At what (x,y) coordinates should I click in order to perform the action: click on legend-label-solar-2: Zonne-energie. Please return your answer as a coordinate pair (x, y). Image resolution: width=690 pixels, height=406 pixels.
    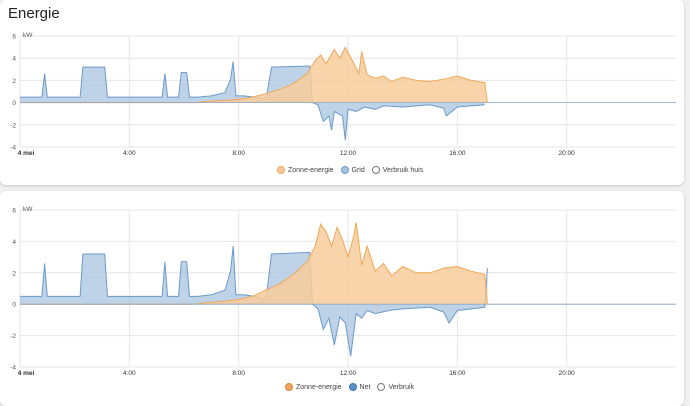
    Looking at the image, I should click on (319, 387).